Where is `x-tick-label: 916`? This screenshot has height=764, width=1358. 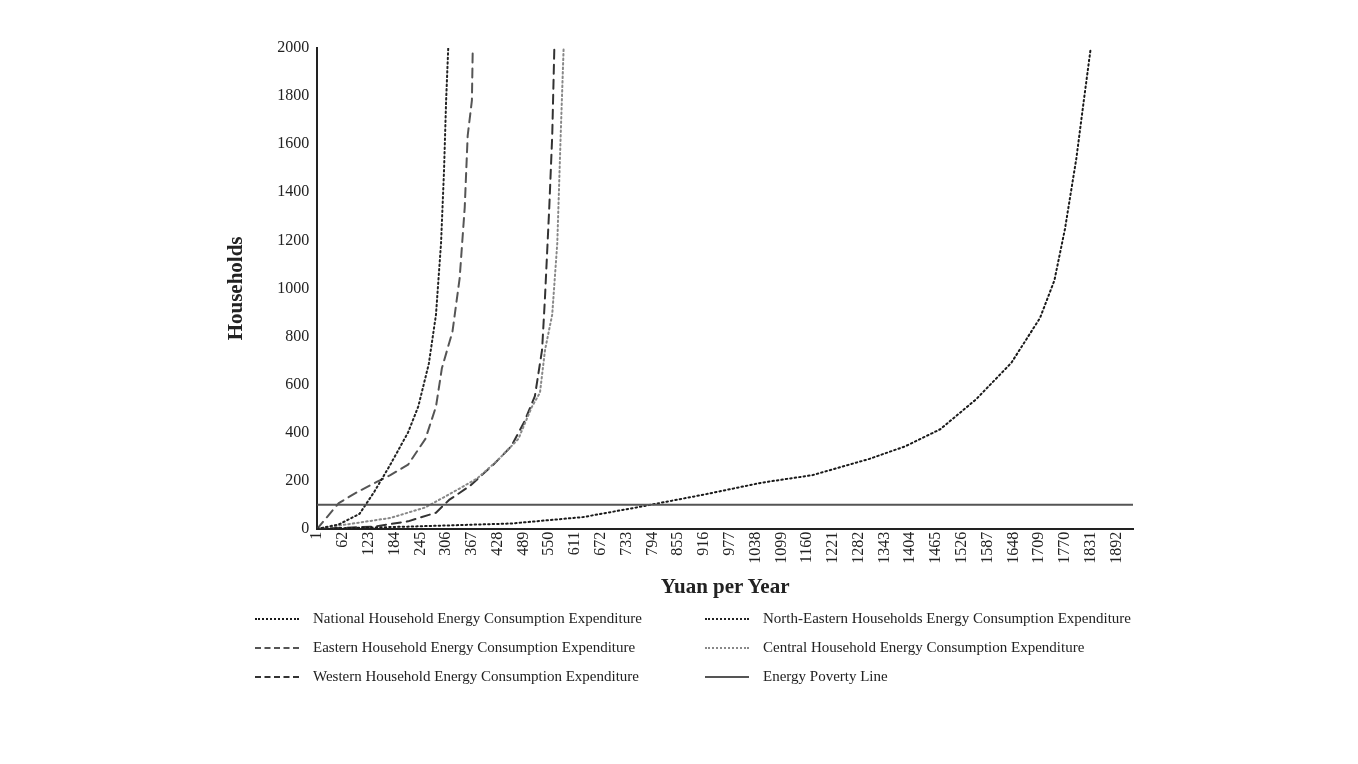
x-tick-label: 916 is located at coordinates (703, 543).